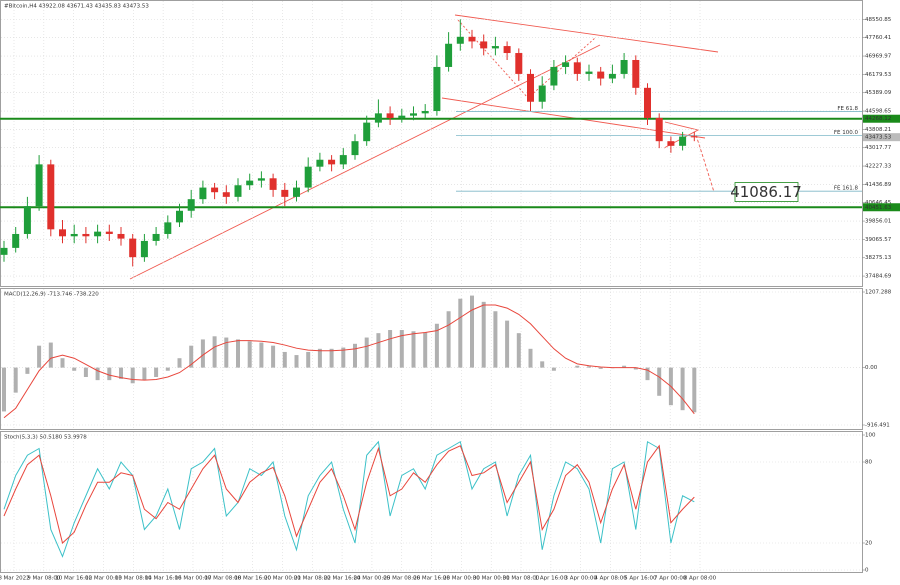 The width and height of the screenshot is (900, 585). Describe the element at coordinates (878, 203) in the screenshot. I see `y-tick-label: 40646.45` at that location.